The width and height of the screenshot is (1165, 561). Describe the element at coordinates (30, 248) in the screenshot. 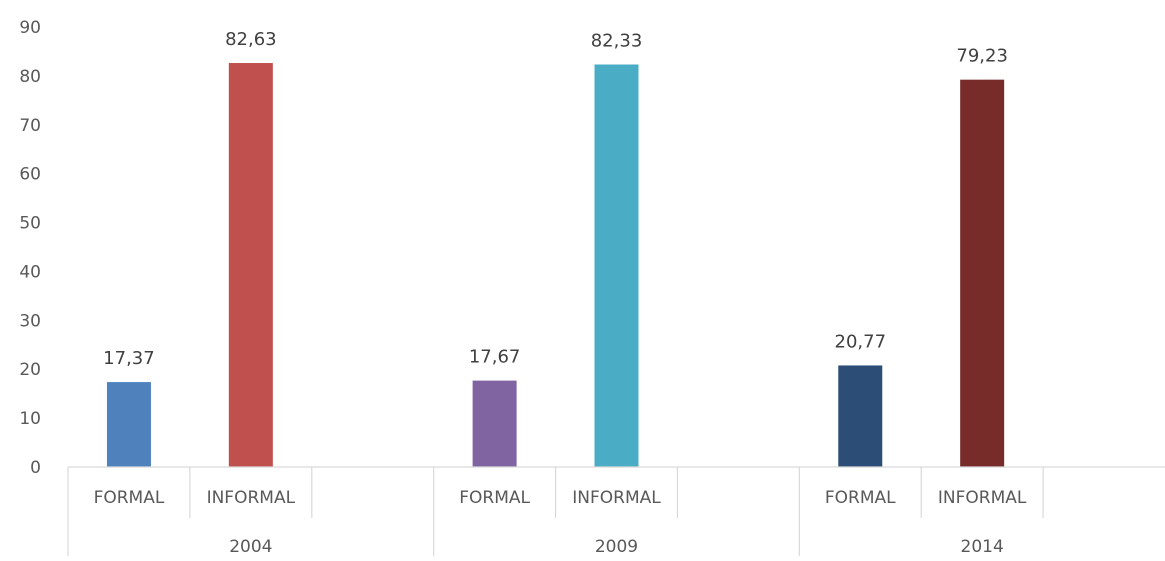

I see `y-axis-ticks: 0 10 20 30 40 50 60 70 80 90` at that location.